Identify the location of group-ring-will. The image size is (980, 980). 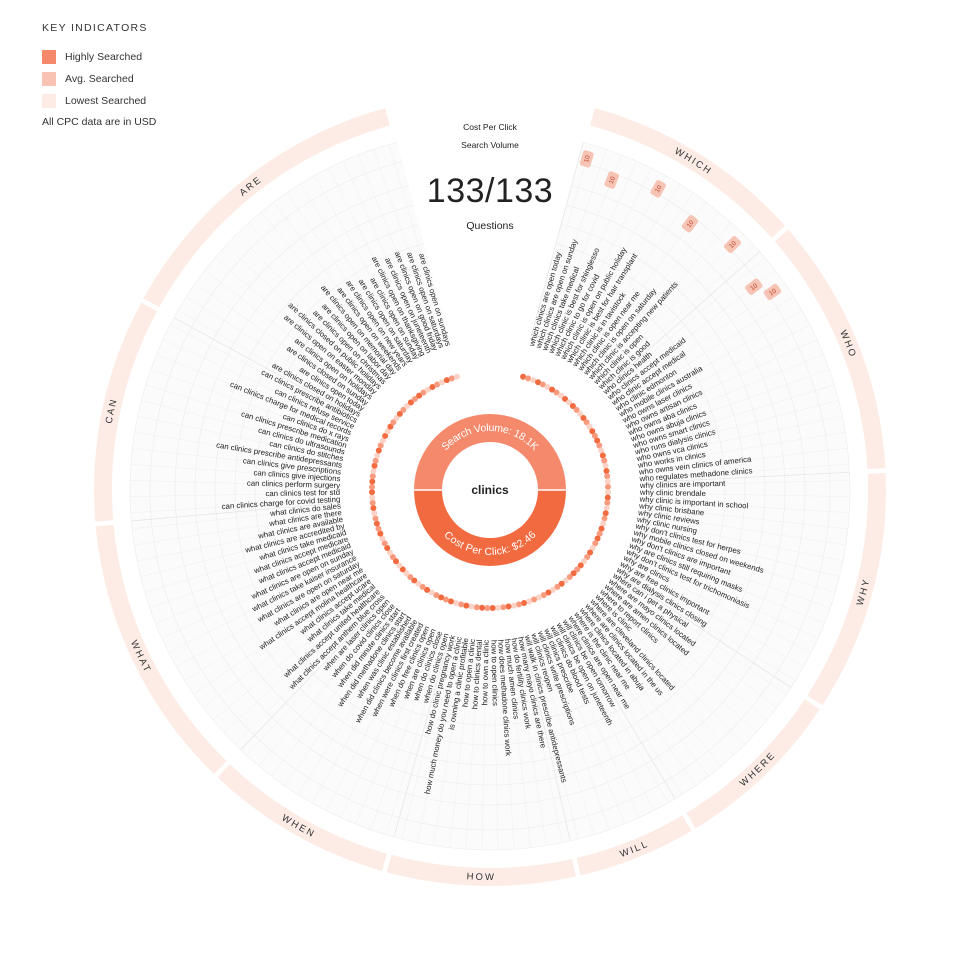
(634, 845).